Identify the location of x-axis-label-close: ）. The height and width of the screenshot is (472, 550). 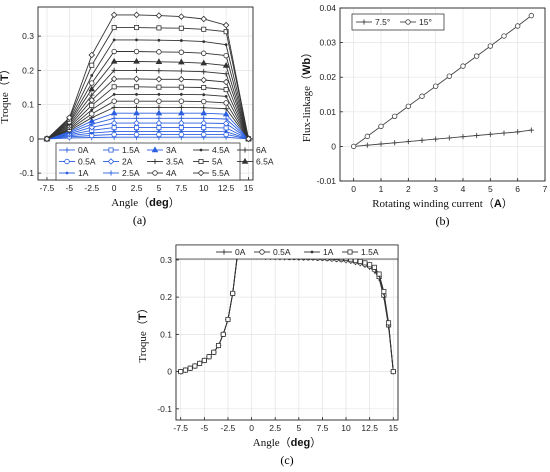
(174, 202).